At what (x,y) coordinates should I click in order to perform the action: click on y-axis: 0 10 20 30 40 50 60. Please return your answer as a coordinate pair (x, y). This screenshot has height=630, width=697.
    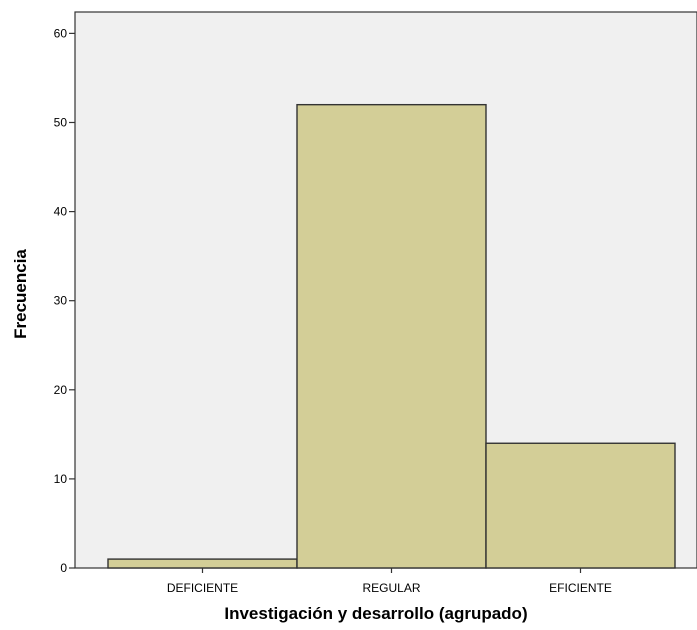
    Looking at the image, I should click on (64, 300).